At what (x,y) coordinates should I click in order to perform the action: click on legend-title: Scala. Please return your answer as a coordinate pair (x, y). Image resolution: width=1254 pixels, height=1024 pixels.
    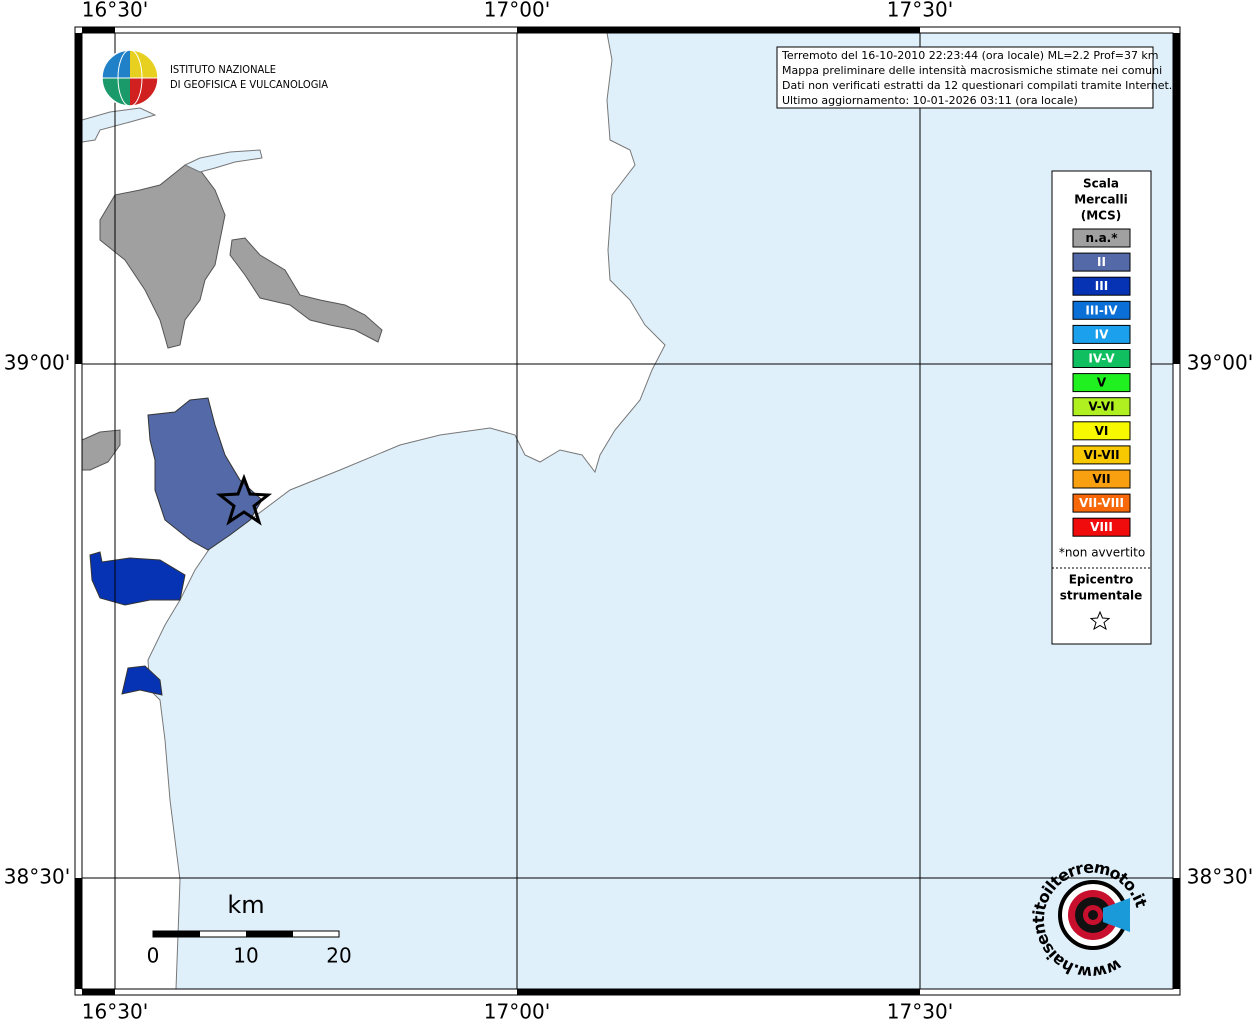
    Looking at the image, I should click on (1101, 184).